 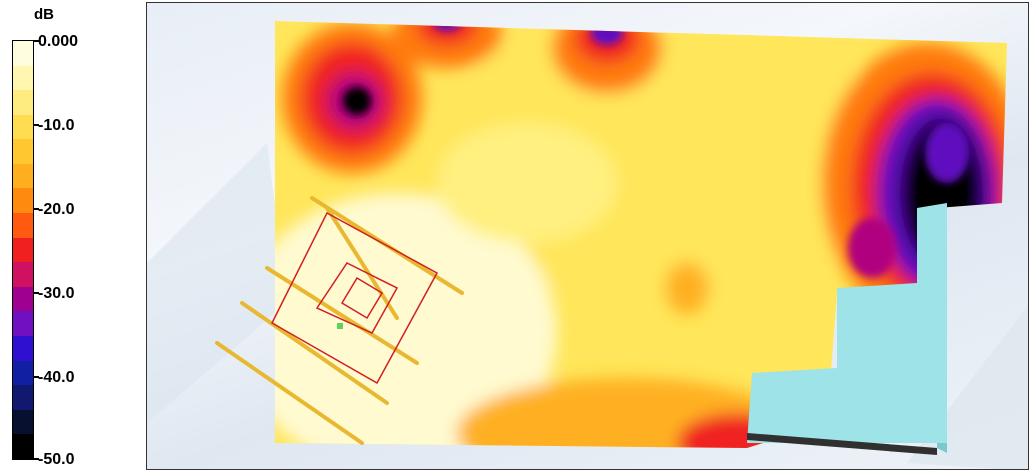 I want to click on tick-label-0: 0.000, so click(x=58, y=41).